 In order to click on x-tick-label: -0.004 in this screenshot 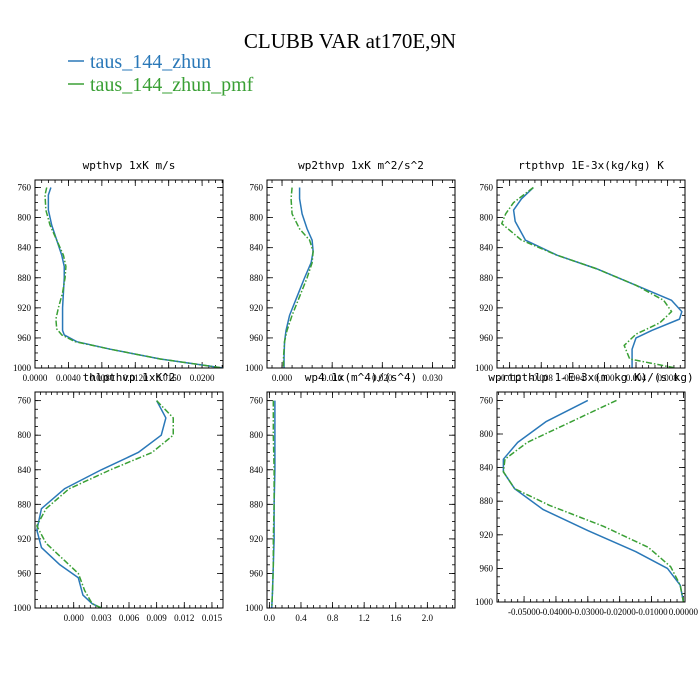, I will do `click(573, 378)`.